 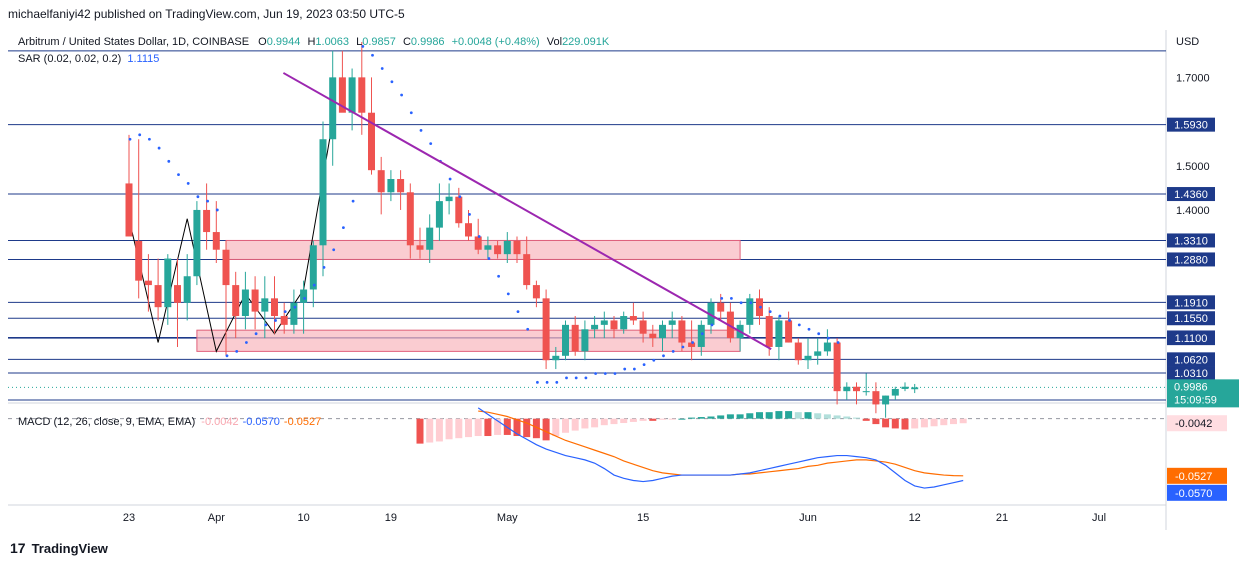 What do you see at coordinates (643, 518) in the screenshot?
I see `time-tick: 15` at bounding box center [643, 518].